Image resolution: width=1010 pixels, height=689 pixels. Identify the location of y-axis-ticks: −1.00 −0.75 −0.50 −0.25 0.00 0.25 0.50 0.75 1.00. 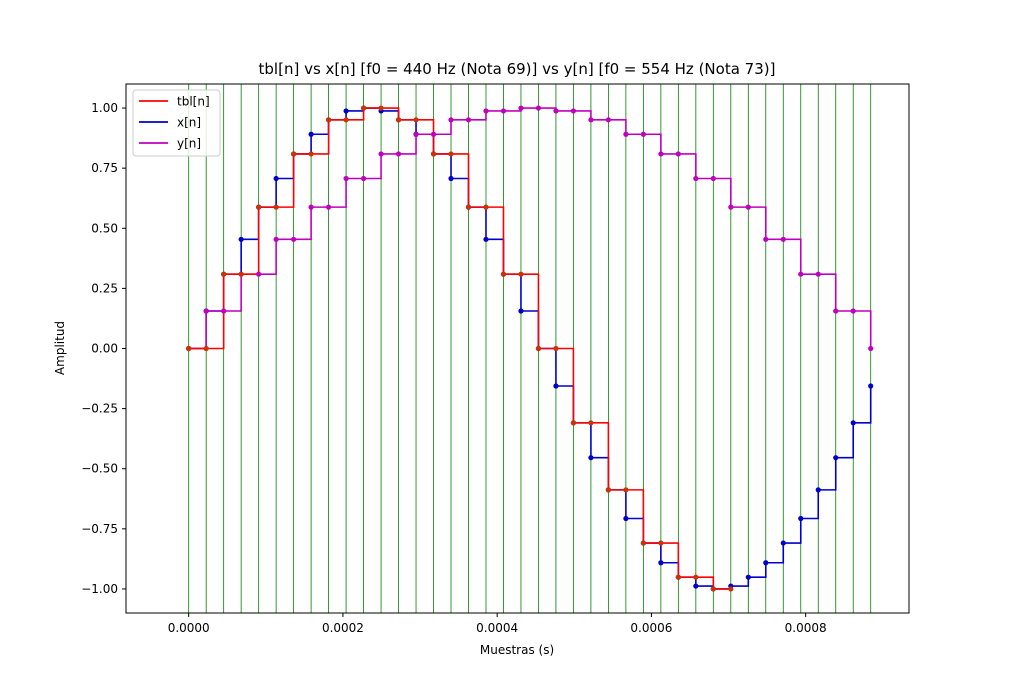
(103, 348).